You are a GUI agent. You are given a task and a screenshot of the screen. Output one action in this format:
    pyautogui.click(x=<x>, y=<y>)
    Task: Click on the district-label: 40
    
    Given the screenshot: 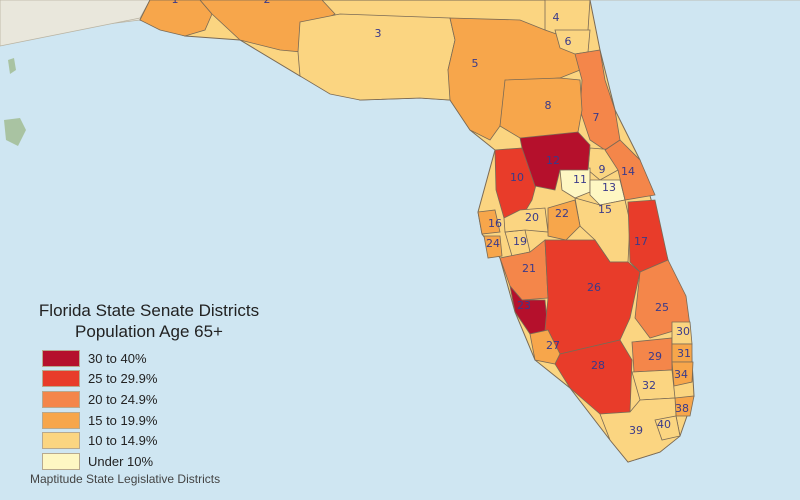 What is the action you would take?
    pyautogui.click(x=664, y=424)
    